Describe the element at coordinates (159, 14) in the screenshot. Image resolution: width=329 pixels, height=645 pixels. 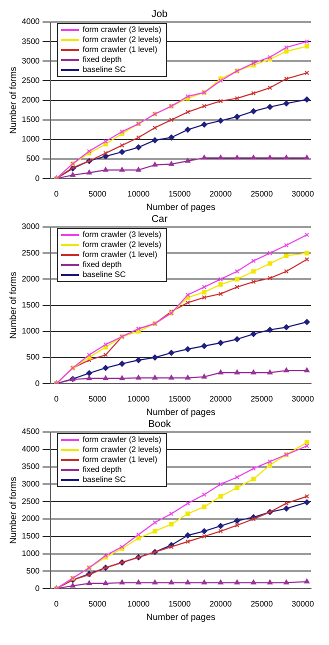
I see `chart-title: Job` at that location.